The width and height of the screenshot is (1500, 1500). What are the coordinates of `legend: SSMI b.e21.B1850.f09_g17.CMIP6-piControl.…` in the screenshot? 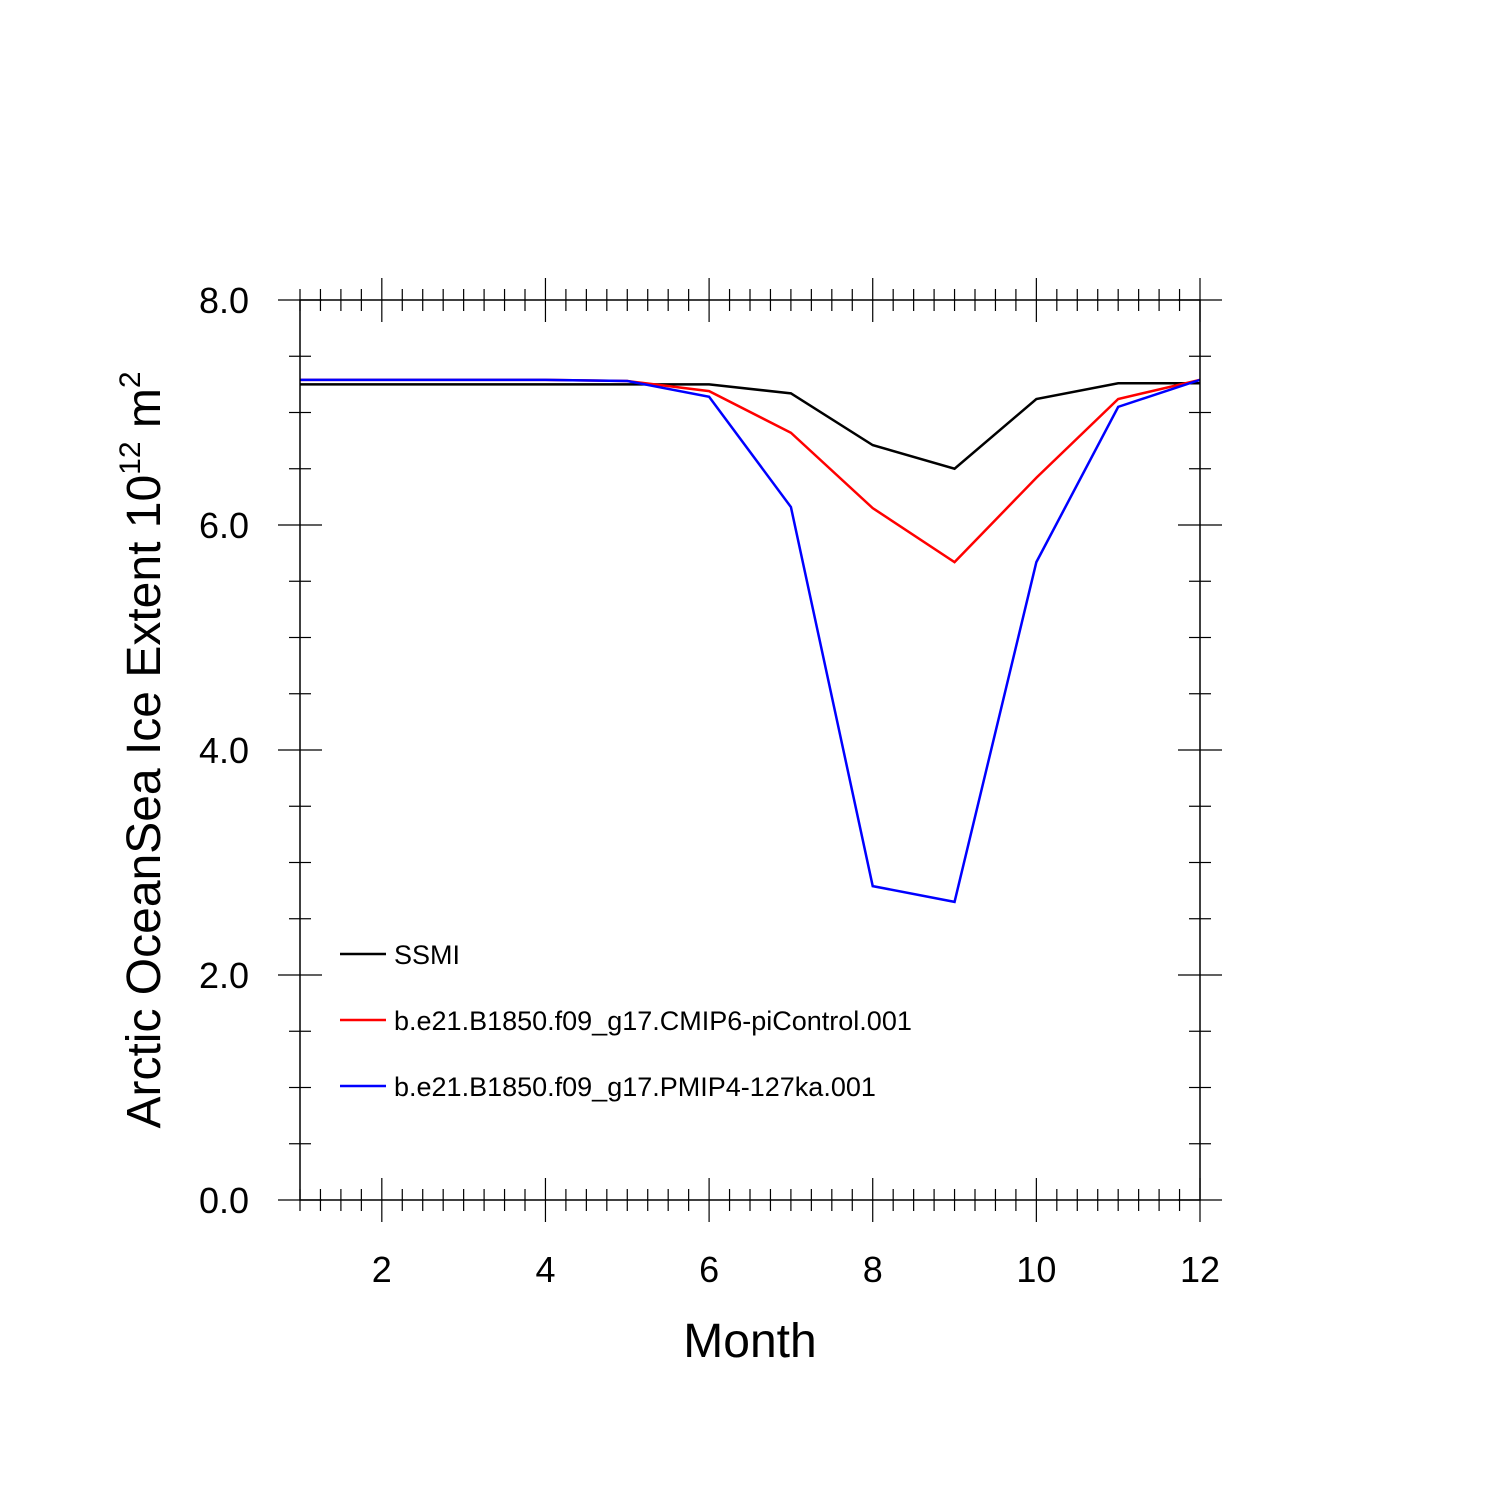 It's located at (626, 1021).